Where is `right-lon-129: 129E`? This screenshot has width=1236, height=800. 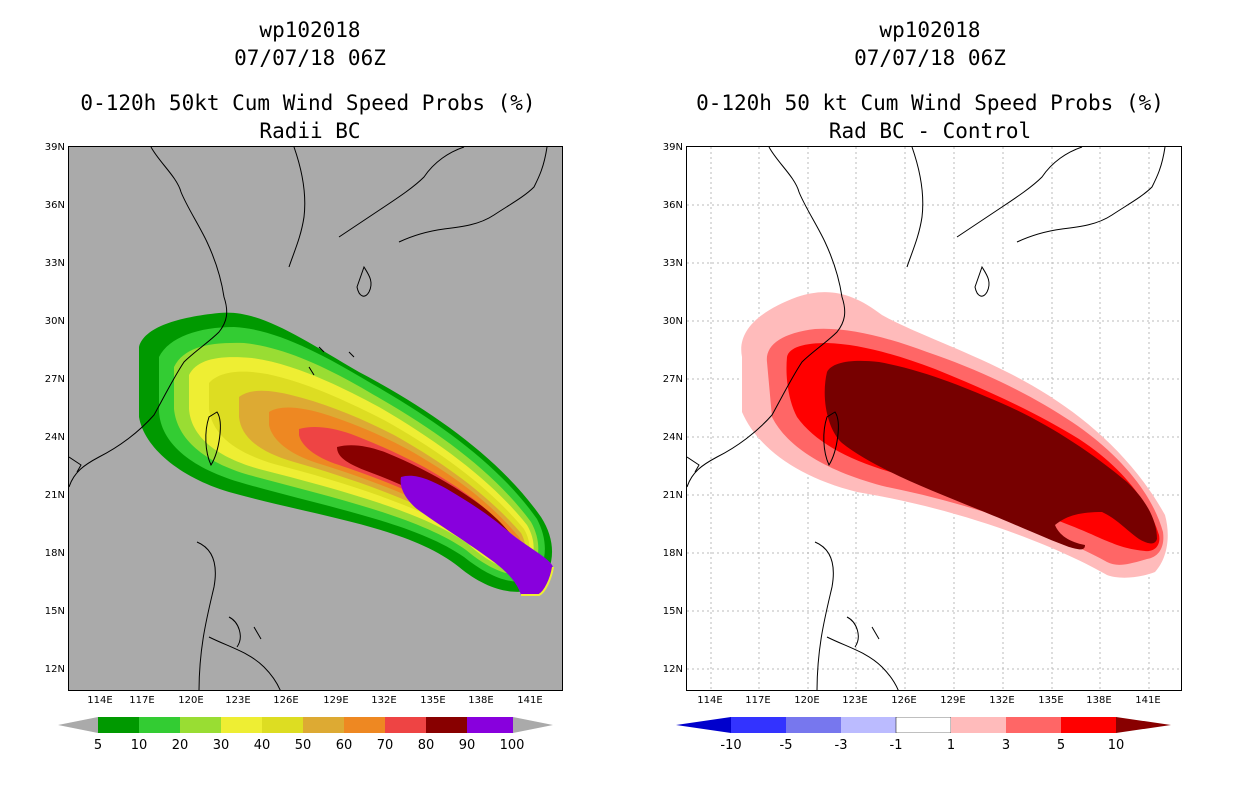 right-lon-129: 129E is located at coordinates (953, 700).